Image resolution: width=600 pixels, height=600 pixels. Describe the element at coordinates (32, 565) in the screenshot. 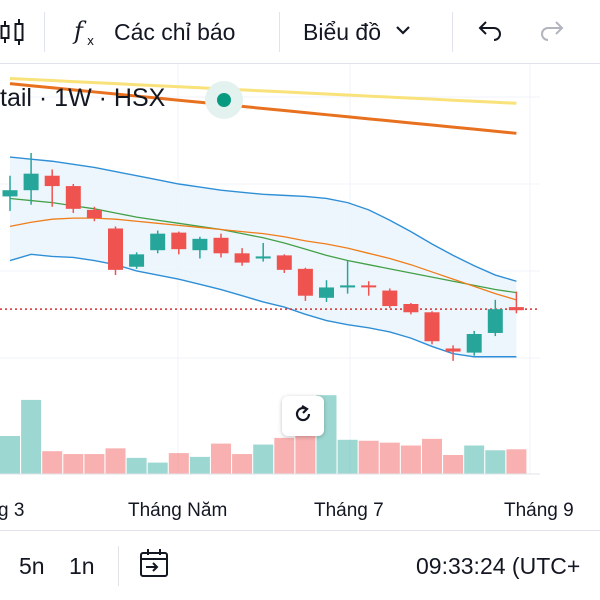

I see `range-5y-button: 5n` at that location.